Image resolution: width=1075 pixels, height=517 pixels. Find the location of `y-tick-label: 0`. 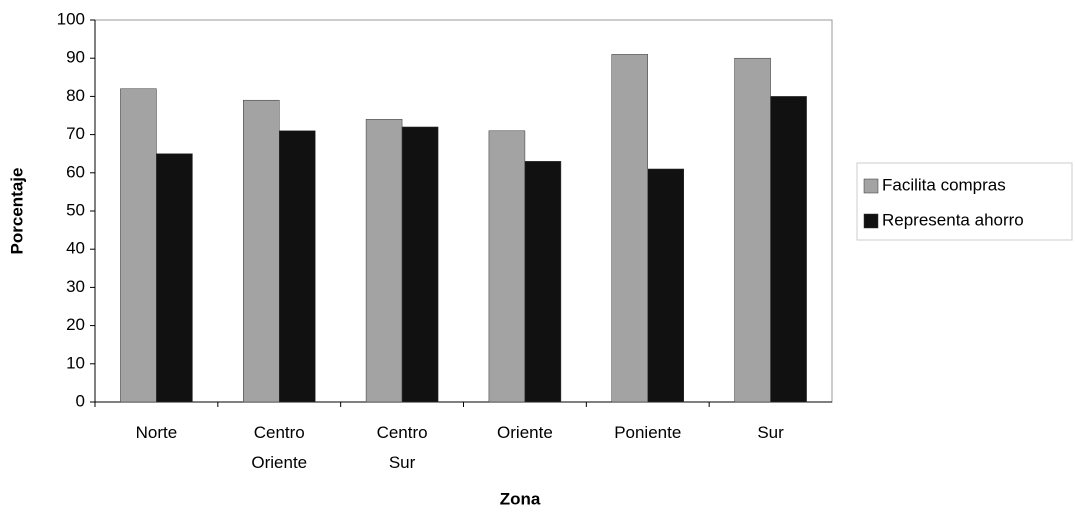

y-tick-label: 0 is located at coordinates (80, 400).